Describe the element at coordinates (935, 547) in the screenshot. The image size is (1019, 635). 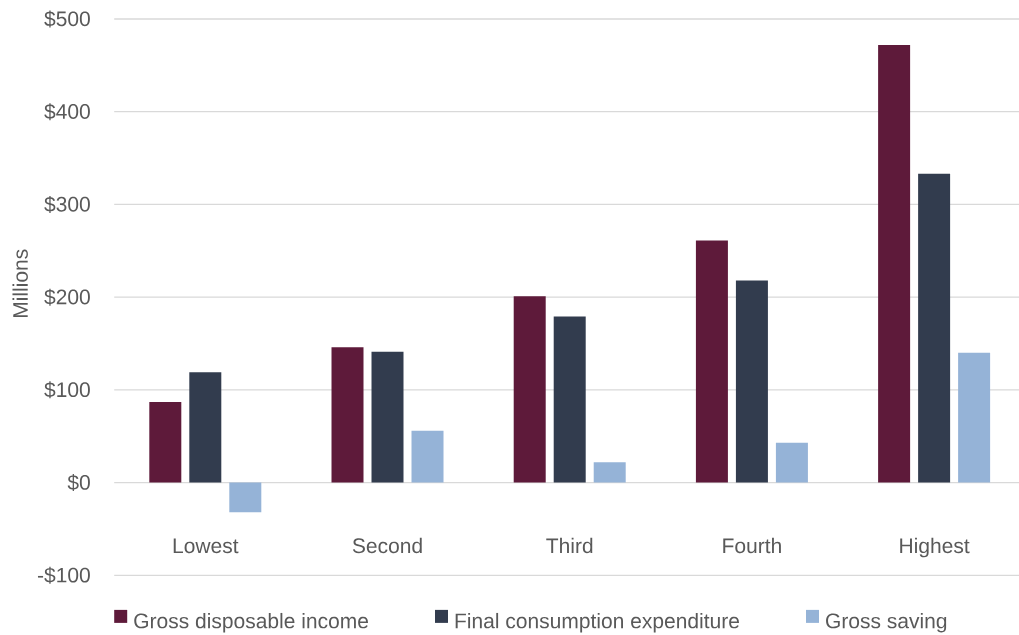
I see `x-tick-label: Highest` at that location.